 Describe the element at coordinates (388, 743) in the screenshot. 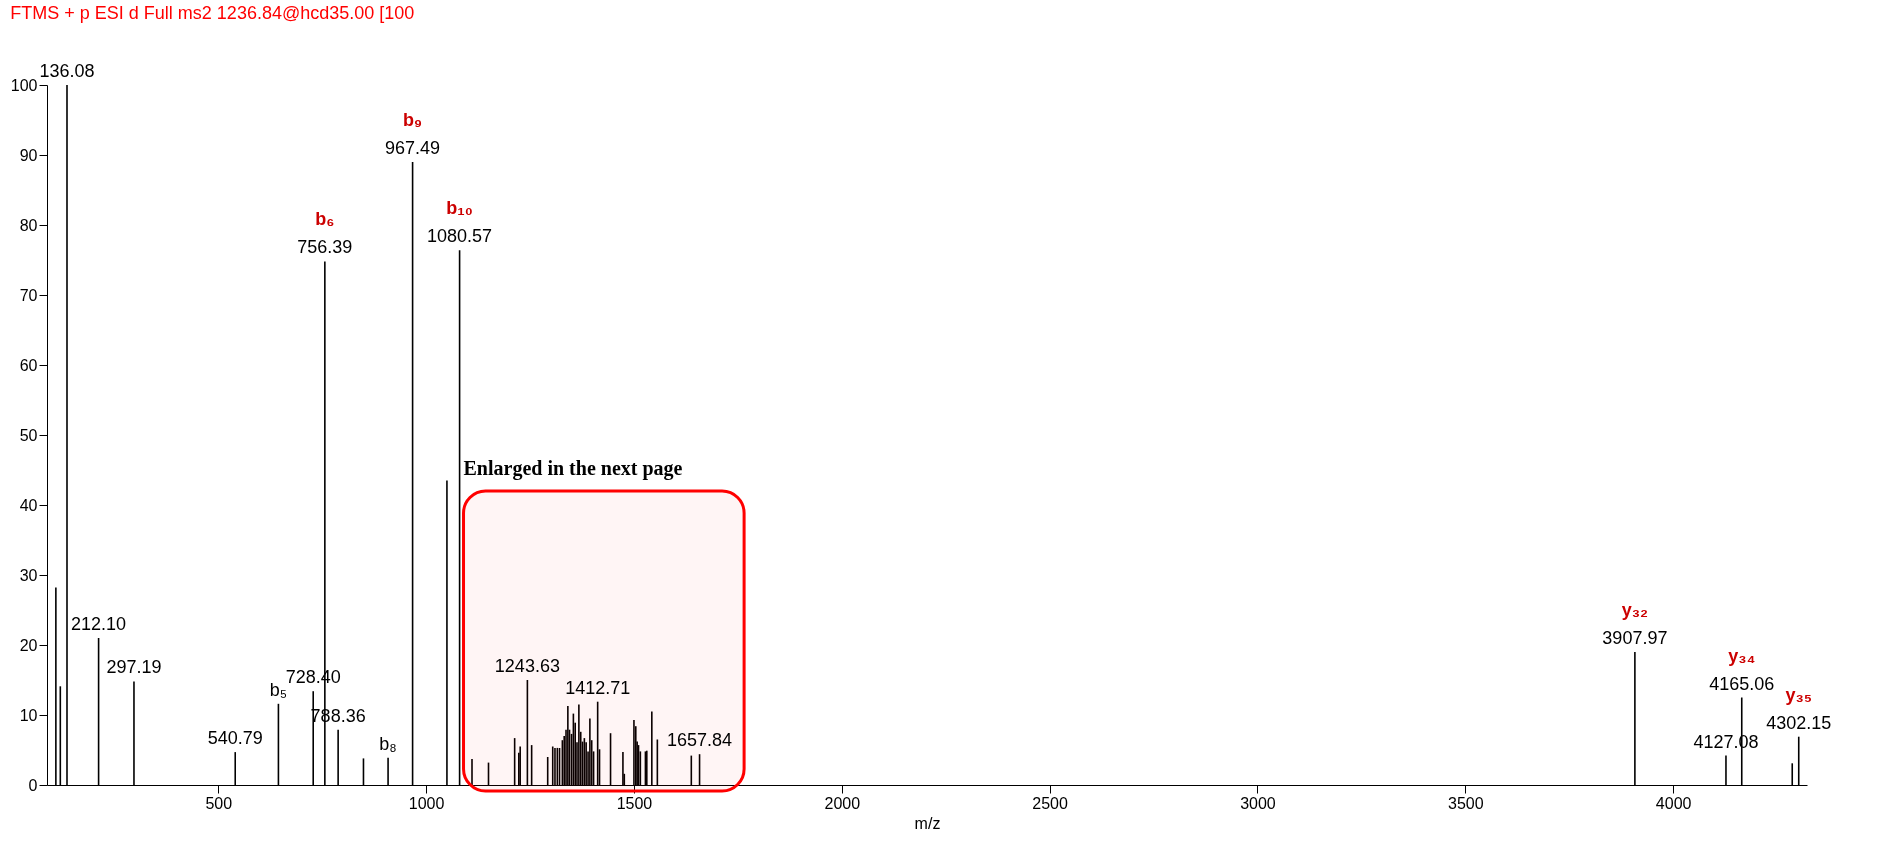

I see `annotation: b₈` at that location.